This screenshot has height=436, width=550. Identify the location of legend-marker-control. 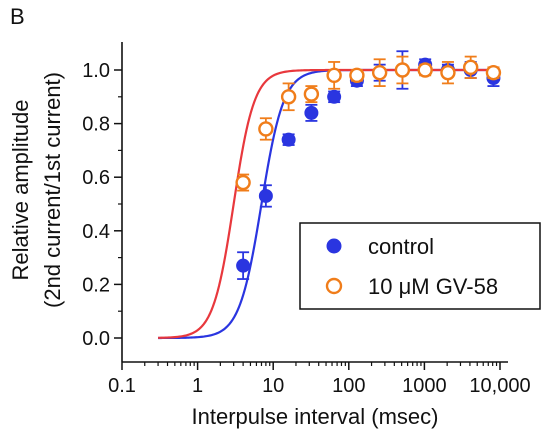
(334, 246).